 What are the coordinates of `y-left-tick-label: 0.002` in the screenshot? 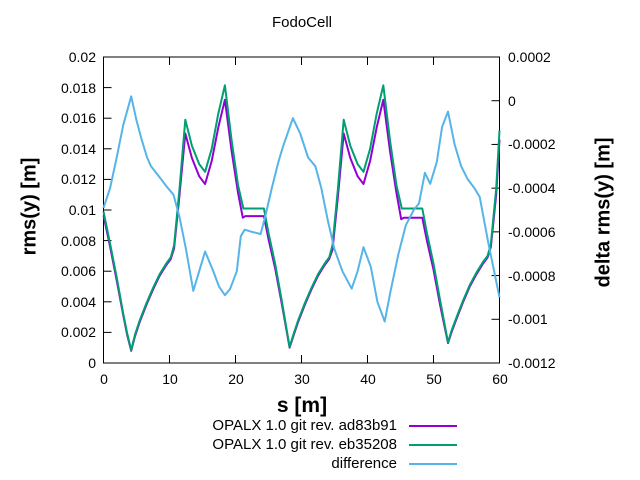 It's located at (78, 332).